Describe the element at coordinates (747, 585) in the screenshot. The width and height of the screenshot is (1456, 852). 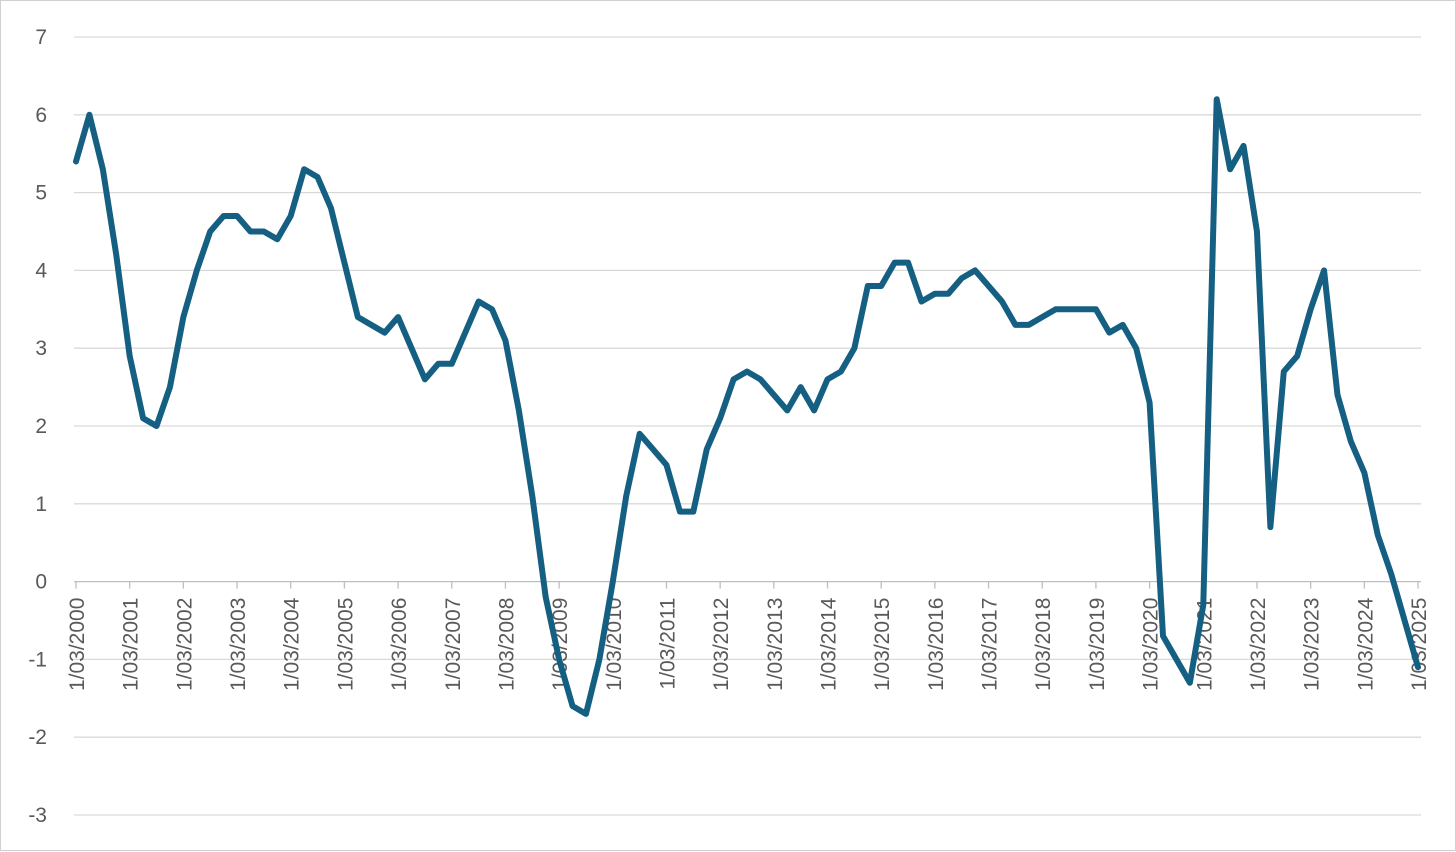
I see `x-axis` at that location.